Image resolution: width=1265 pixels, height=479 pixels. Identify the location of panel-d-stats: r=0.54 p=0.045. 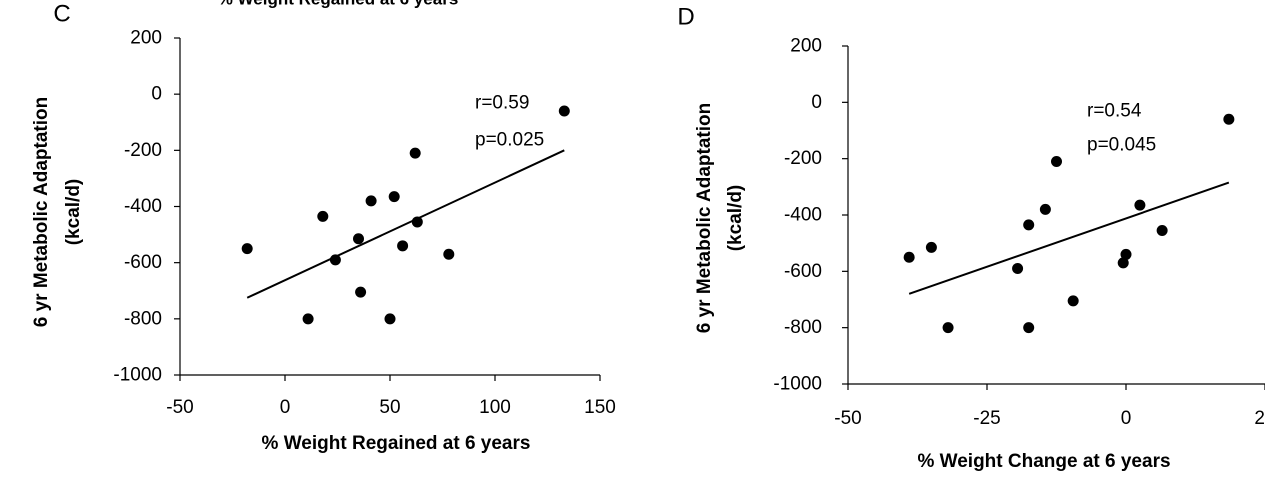
(1121, 128).